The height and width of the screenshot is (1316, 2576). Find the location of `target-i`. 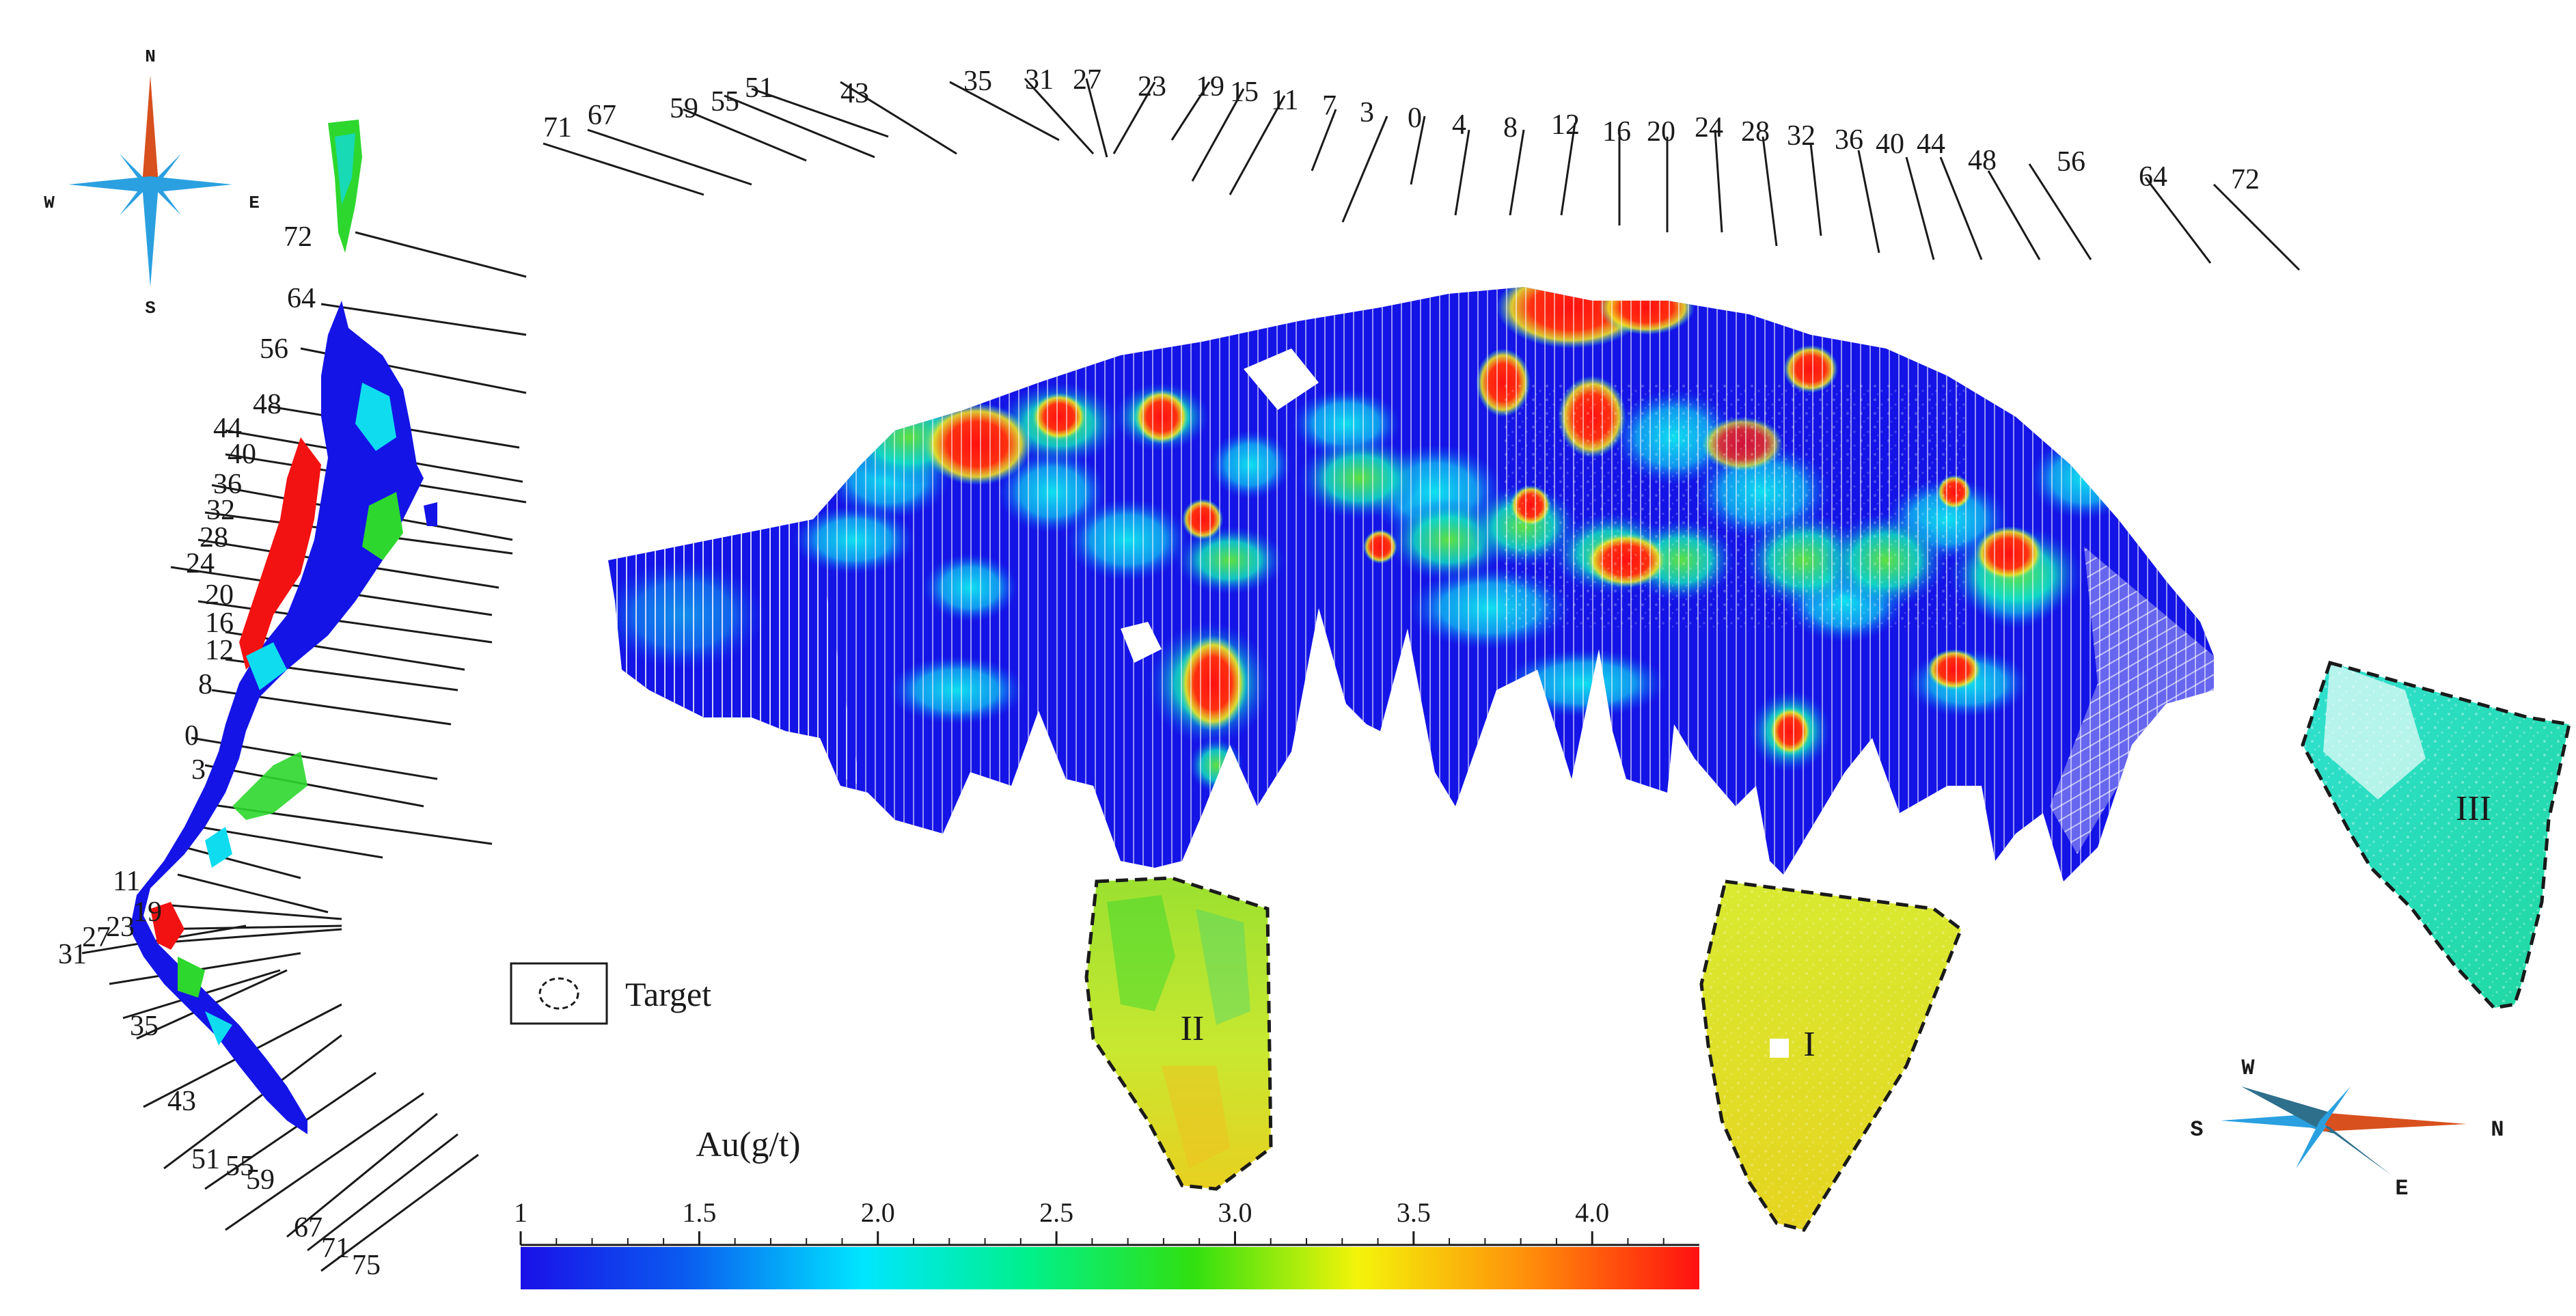

target-i is located at coordinates (1831, 1056).